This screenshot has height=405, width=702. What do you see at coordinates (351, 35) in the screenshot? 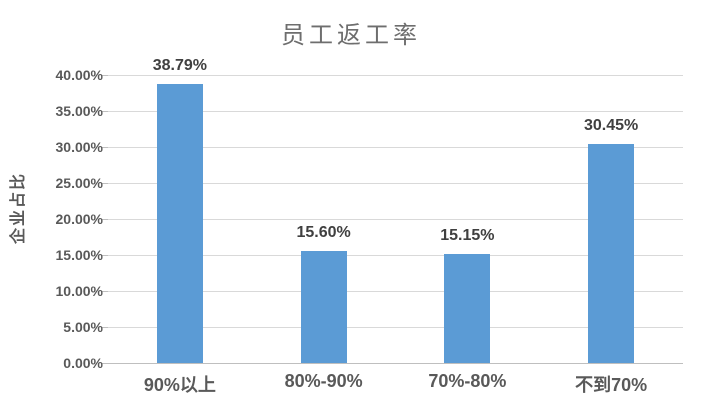
I see `chart-title: 员工返工率` at bounding box center [351, 35].